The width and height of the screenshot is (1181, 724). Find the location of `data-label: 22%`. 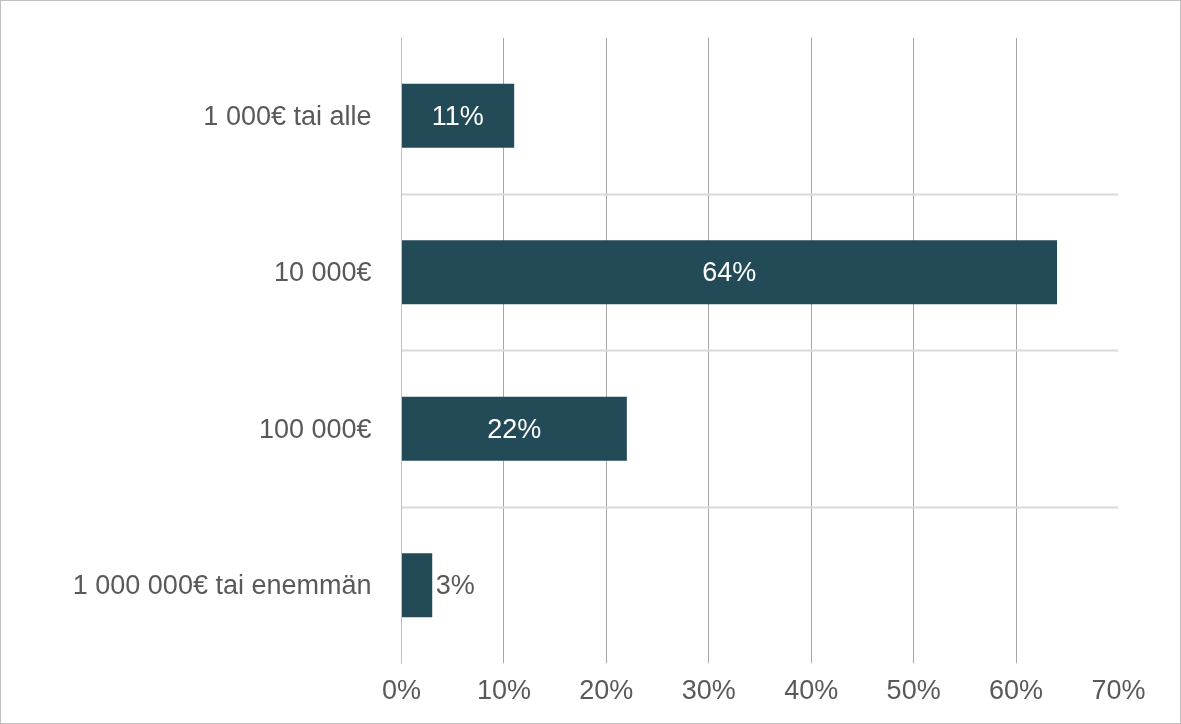

data-label: 22% is located at coordinates (514, 428).